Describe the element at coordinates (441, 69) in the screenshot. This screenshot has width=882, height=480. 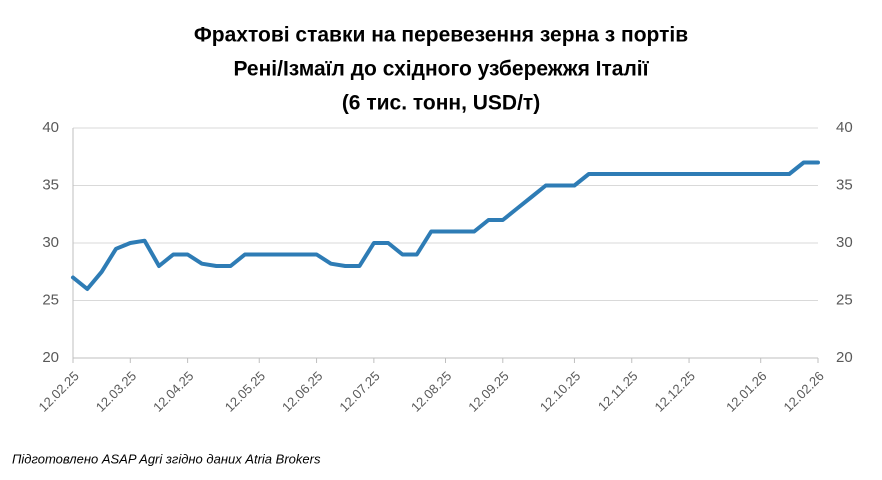
I see `chart-title: Рені/Ізмаїл до східного узбережжя Італії` at that location.